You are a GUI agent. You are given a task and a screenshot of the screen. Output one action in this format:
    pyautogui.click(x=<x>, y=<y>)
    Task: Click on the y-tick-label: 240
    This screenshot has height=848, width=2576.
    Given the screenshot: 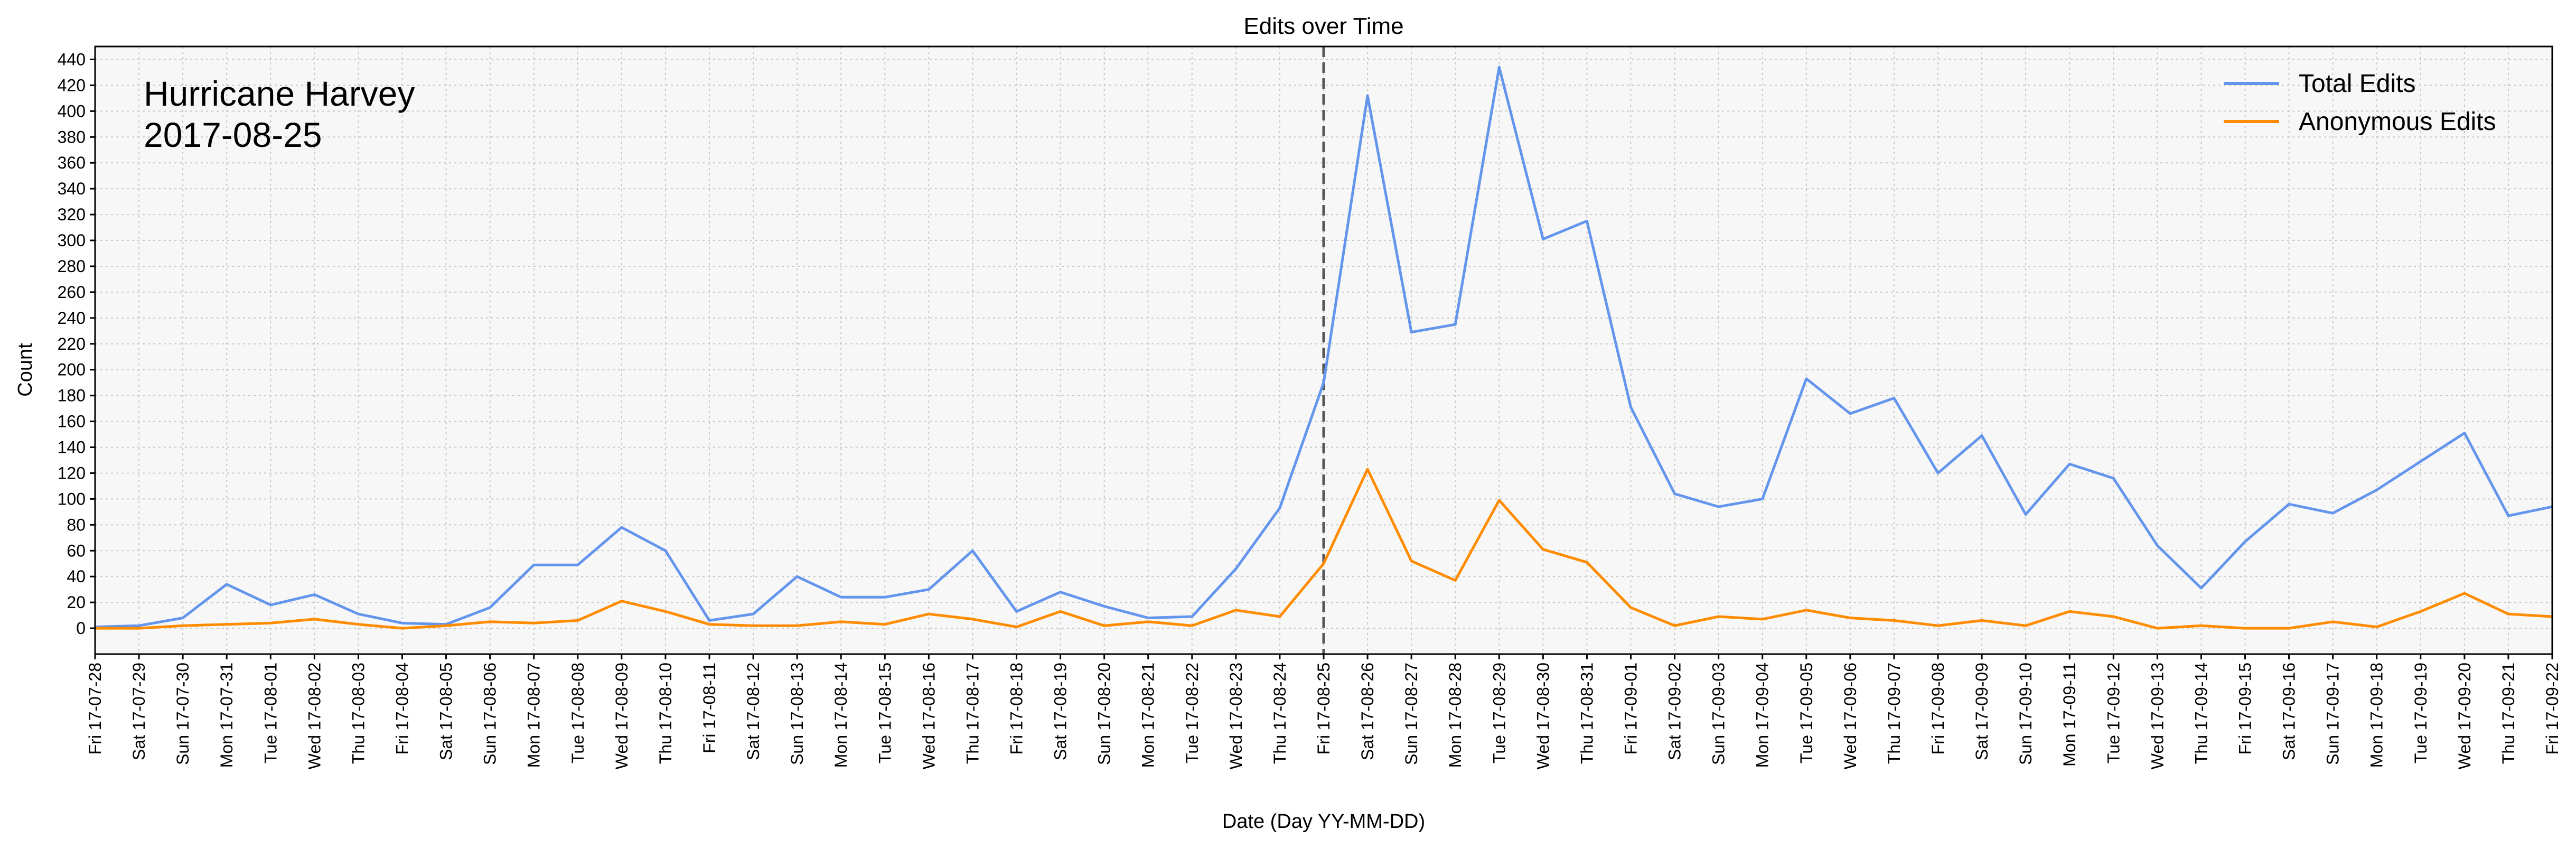 What is the action you would take?
    pyautogui.click(x=72, y=318)
    